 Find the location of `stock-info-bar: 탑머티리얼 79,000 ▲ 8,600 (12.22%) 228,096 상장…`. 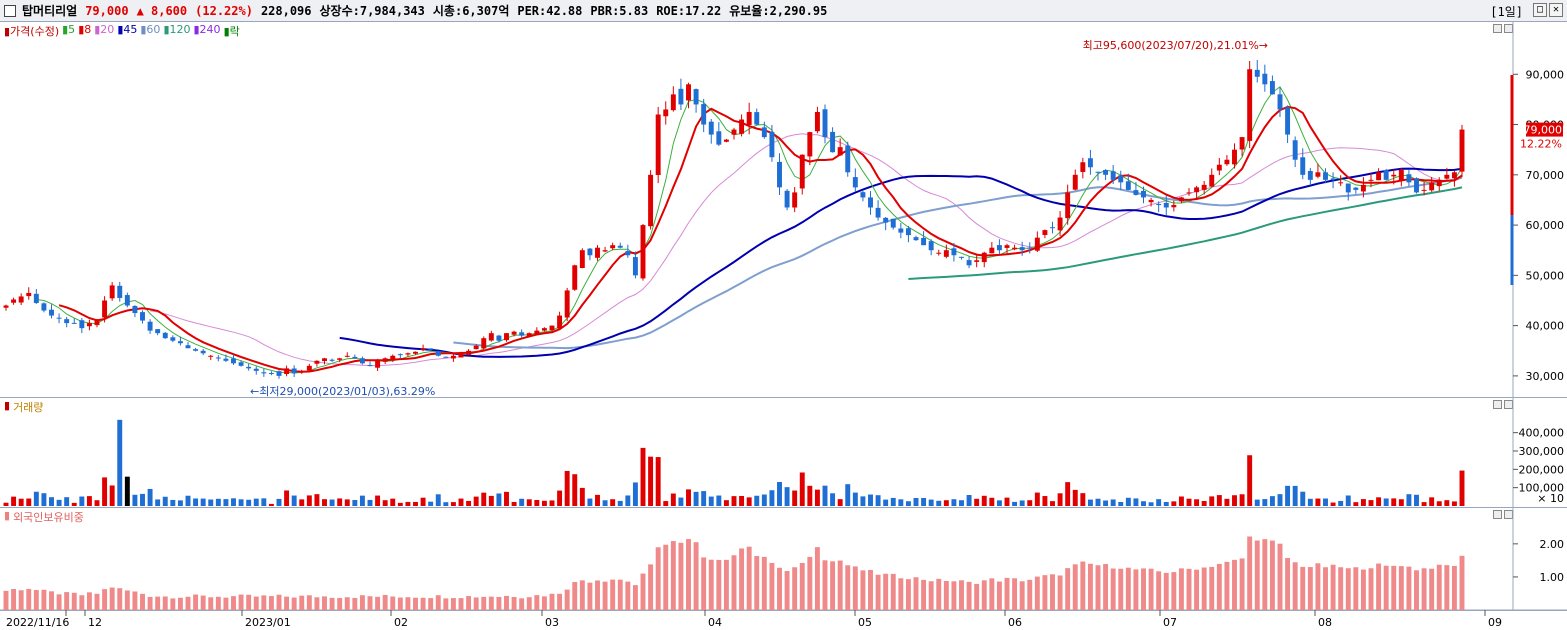

stock-info-bar: 탑머티리얼 79,000 ▲ 8,600 (12.22%) 228,096 상장… is located at coordinates (783, 11).